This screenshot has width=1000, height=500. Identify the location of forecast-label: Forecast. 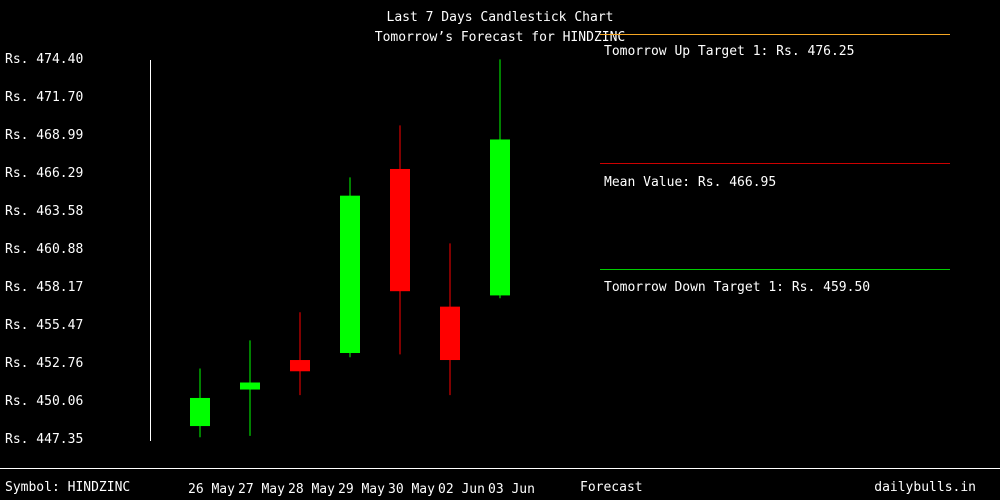
(611, 487).